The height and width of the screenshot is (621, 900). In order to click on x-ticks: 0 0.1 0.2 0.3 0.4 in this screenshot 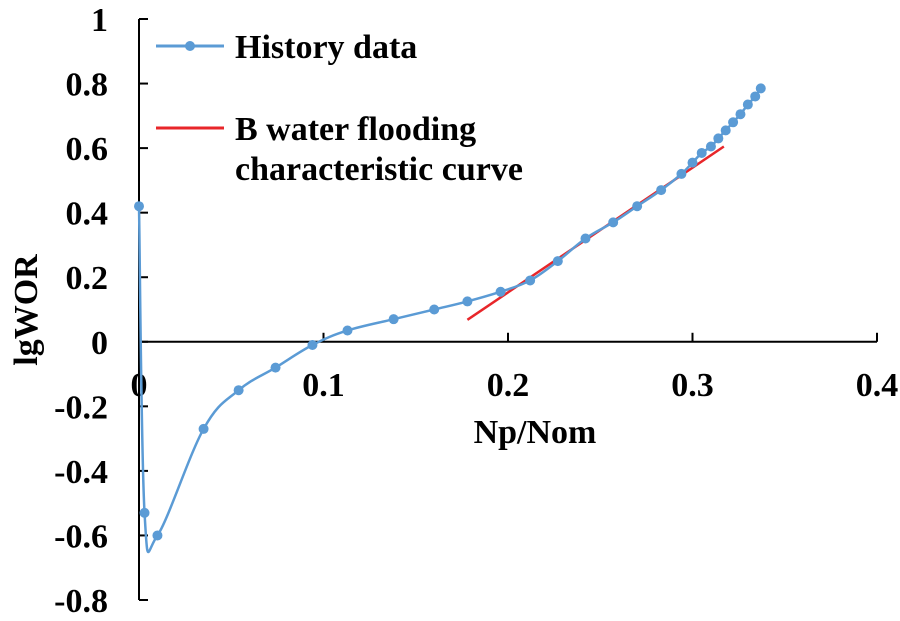, I will do `click(515, 368)`.